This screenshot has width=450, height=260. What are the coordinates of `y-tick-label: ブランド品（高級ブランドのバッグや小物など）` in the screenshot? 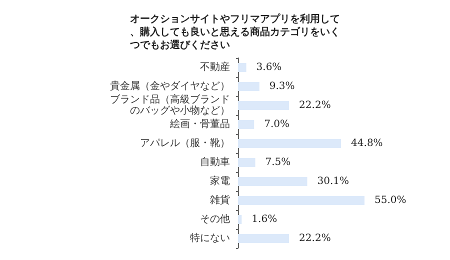 It's located at (170, 105).